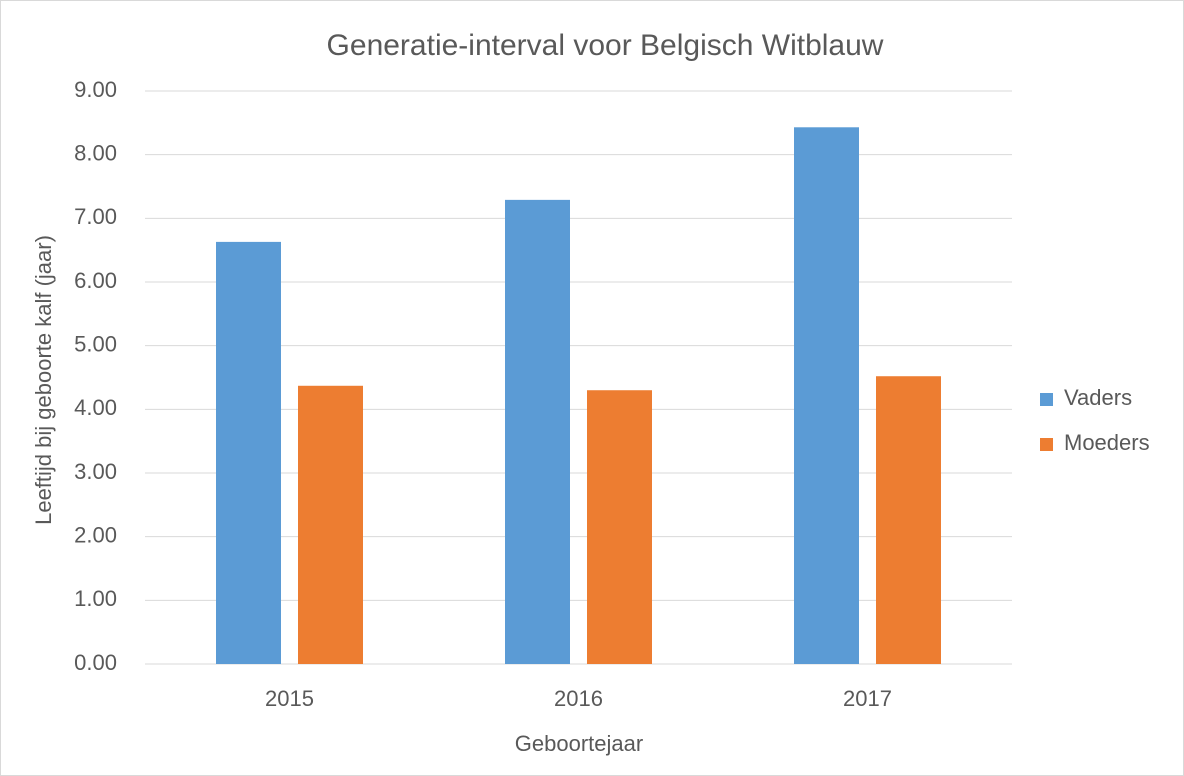  What do you see at coordinates (579, 743) in the screenshot?
I see `x-axis-title: Geboortejaar` at bounding box center [579, 743].